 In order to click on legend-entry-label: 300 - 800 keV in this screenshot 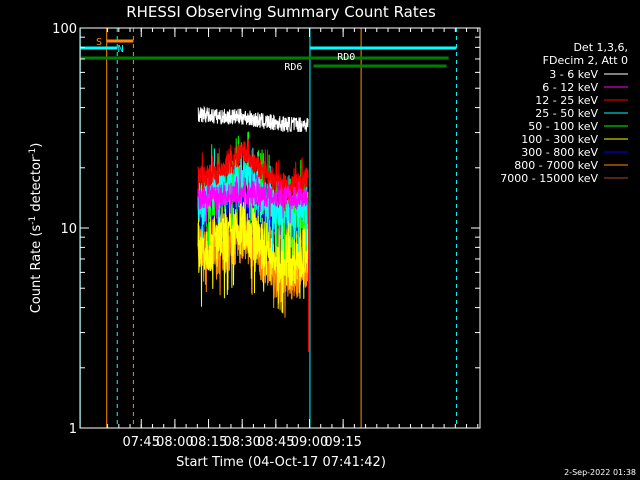, I will do `click(559, 152)`.